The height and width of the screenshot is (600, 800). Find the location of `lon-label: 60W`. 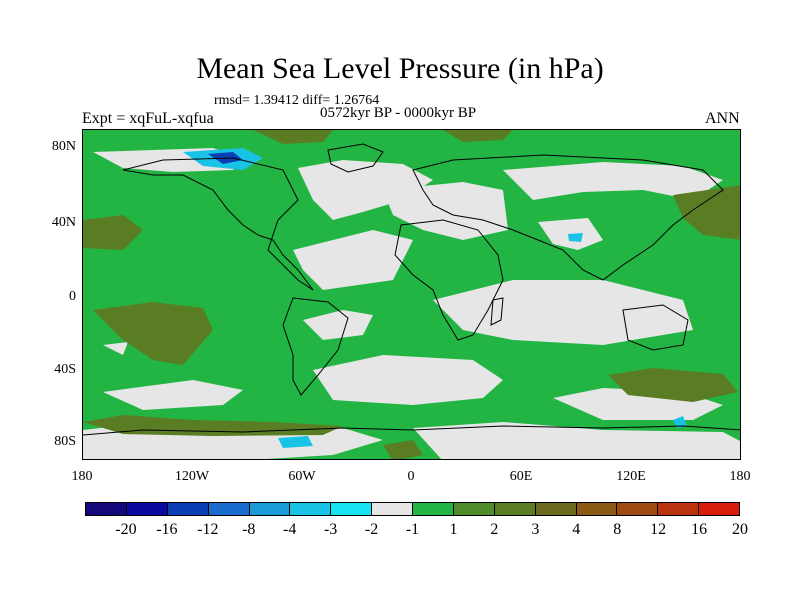

lon-label: 60W is located at coordinates (302, 476).